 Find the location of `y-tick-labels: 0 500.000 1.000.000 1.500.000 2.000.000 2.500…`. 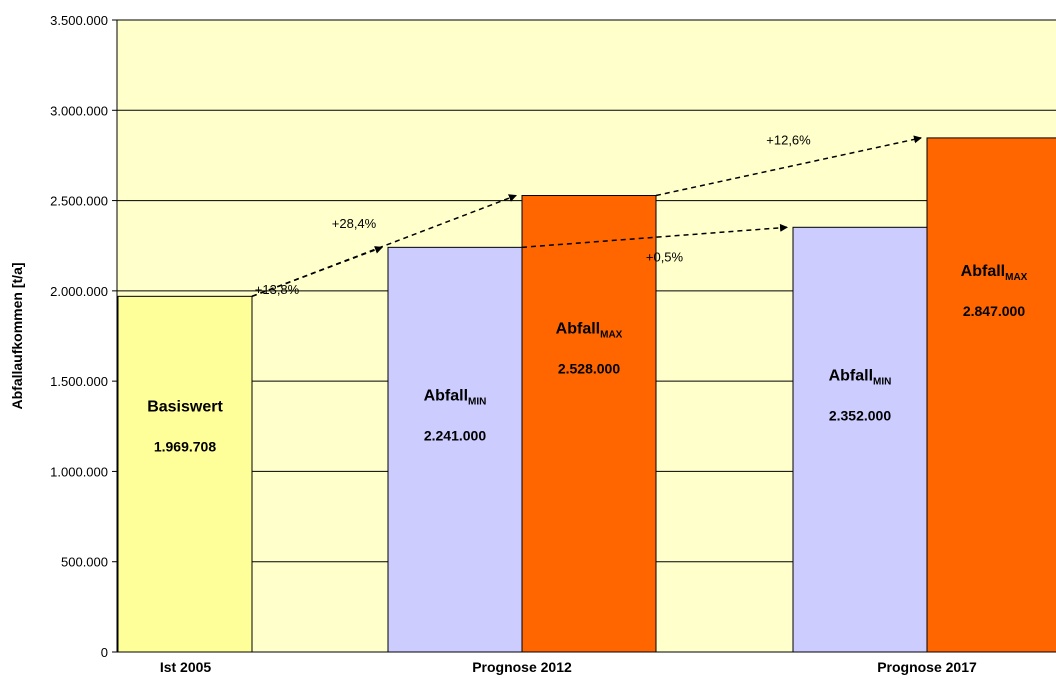

y-tick-labels: 0 500.000 1.000.000 1.500.000 2.000.000 2.500… is located at coordinates (79, 336).